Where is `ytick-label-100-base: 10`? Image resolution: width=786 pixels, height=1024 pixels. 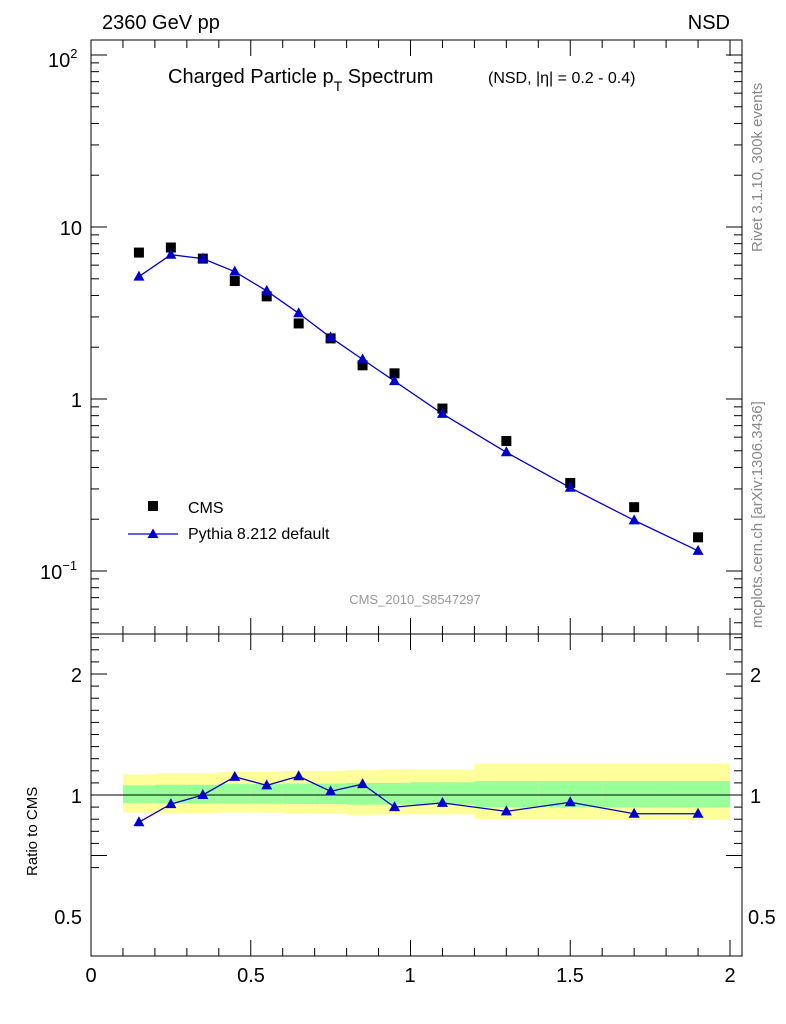 ytick-label-100-base: 10 is located at coordinates (59, 61).